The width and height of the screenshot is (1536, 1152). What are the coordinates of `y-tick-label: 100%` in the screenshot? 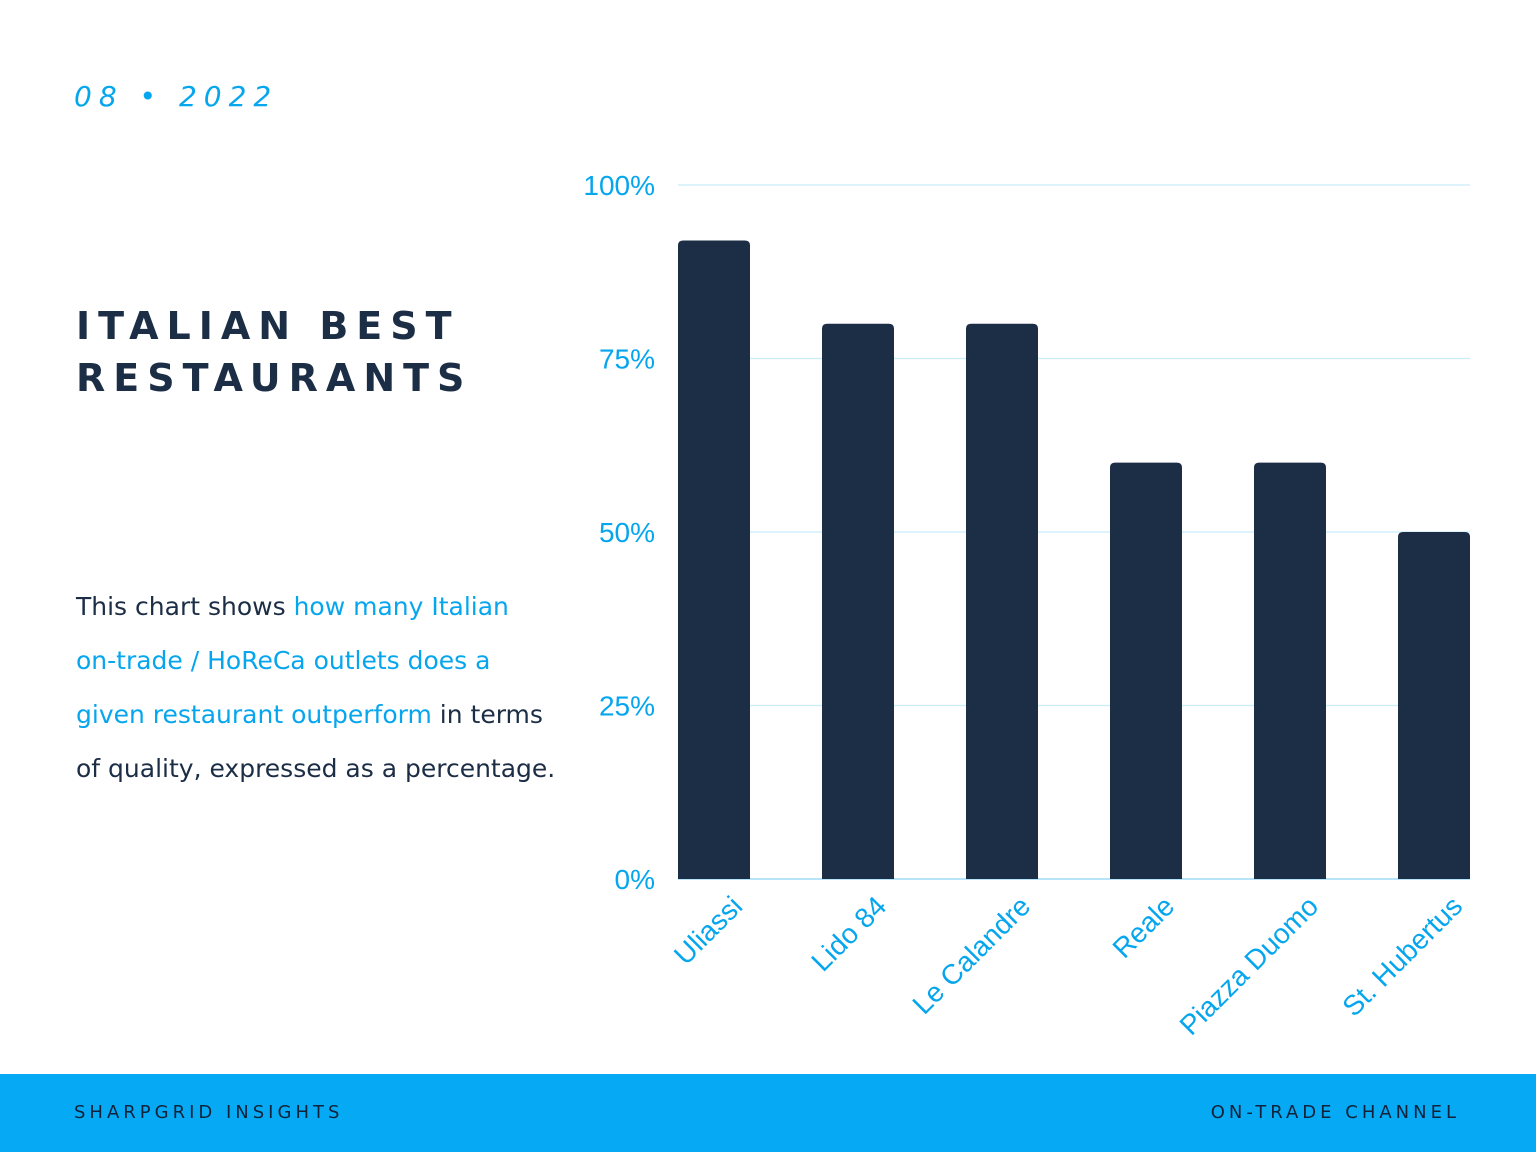 It's located at (619, 185).